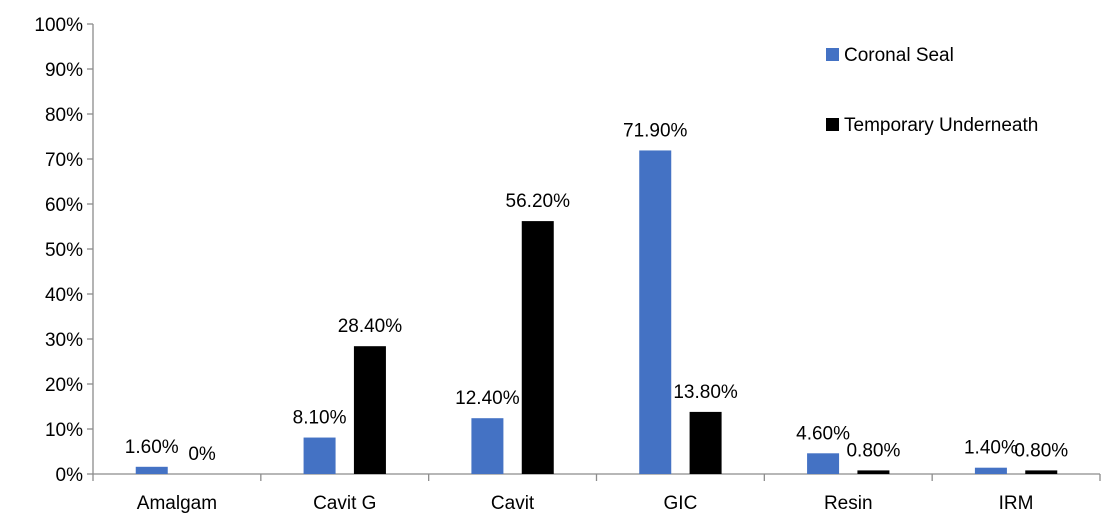  What do you see at coordinates (848, 503) in the screenshot?
I see `x-category-label: Resin` at bounding box center [848, 503].